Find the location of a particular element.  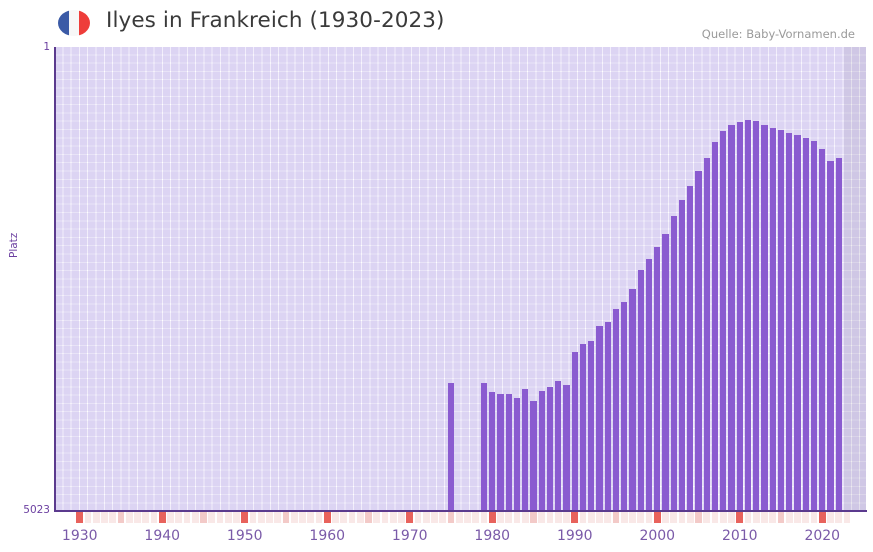

x-axis-tick-label: 2020 is located at coordinates (822, 536).